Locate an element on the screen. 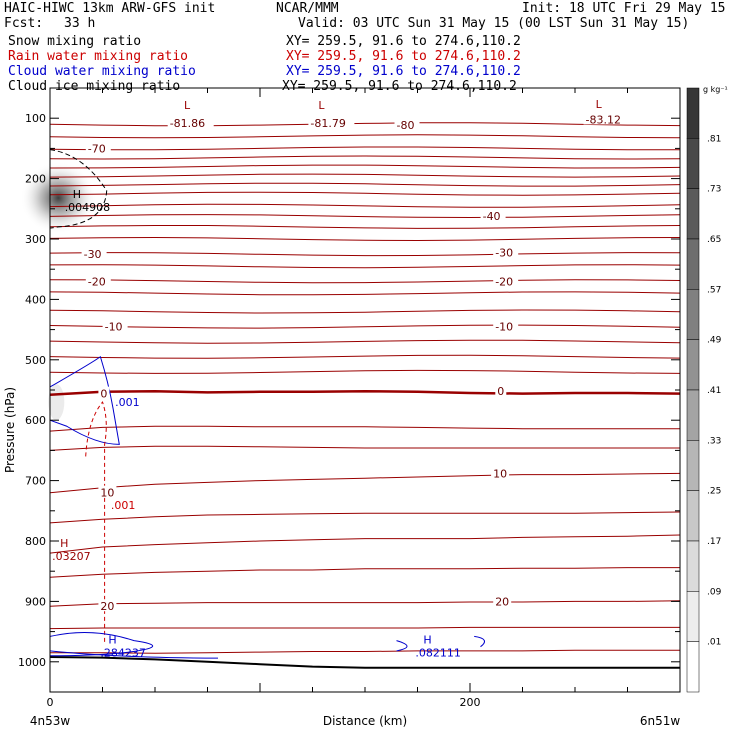 This screenshot has height=740, width=740. x-tick-label: 0 is located at coordinates (50, 702).